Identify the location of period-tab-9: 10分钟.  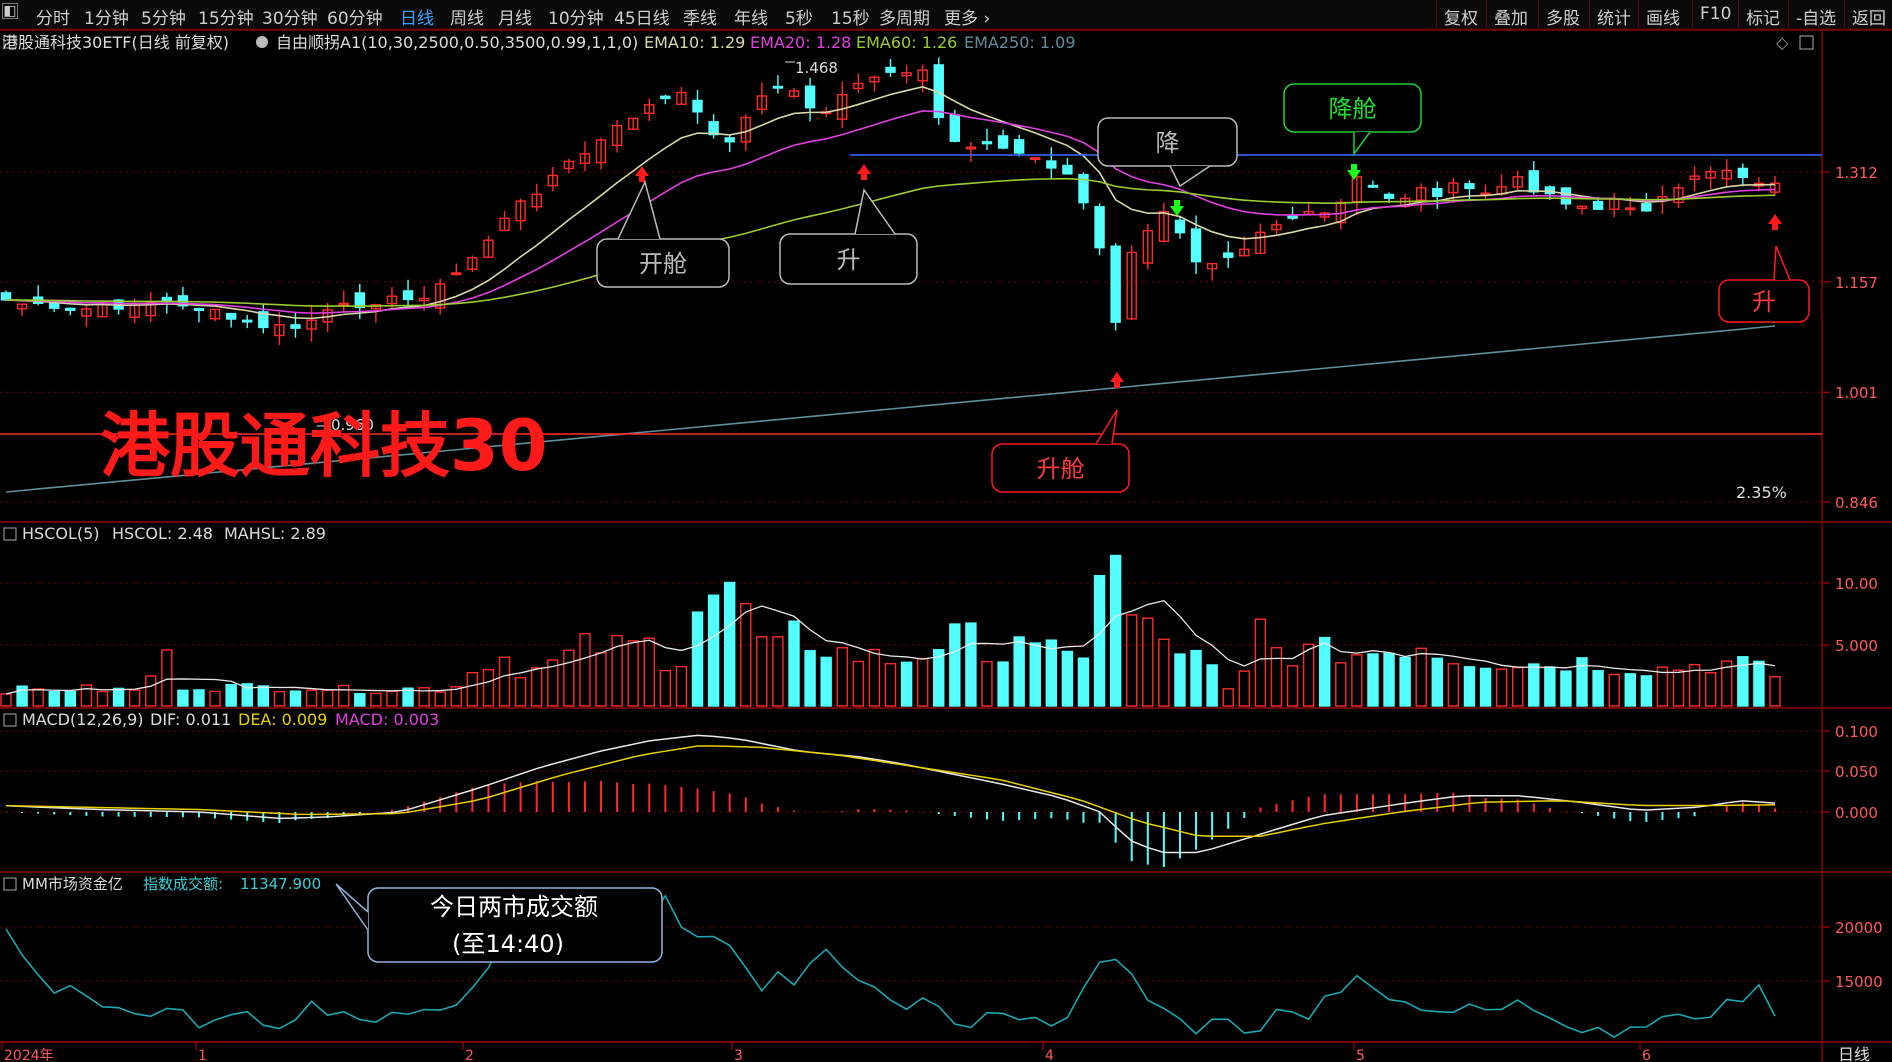
(576, 19).